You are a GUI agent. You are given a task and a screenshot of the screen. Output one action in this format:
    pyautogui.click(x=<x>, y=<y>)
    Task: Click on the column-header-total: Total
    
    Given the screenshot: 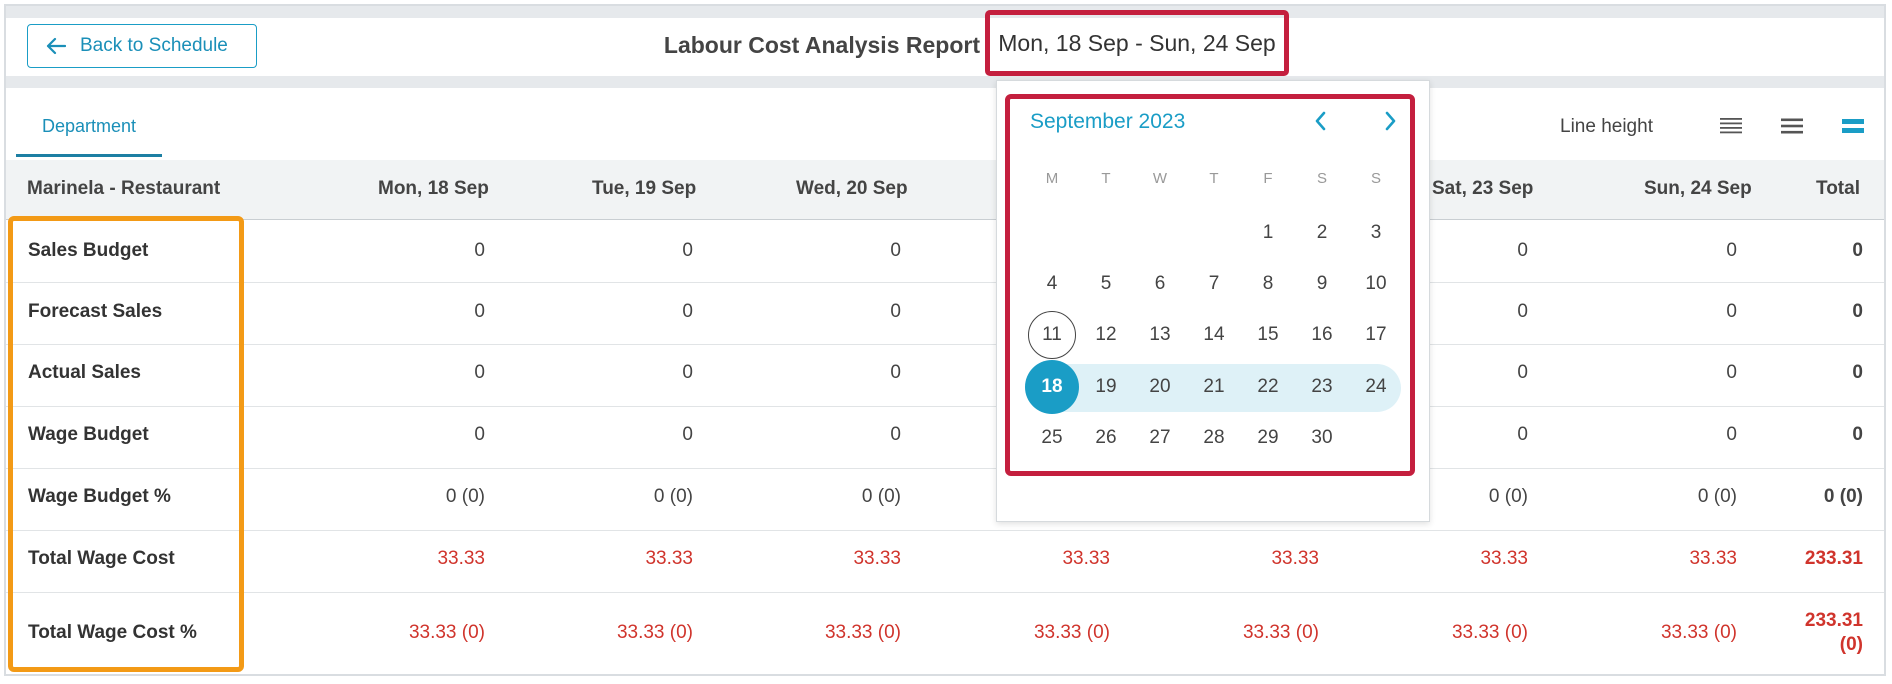 What is the action you would take?
    pyautogui.click(x=1838, y=188)
    